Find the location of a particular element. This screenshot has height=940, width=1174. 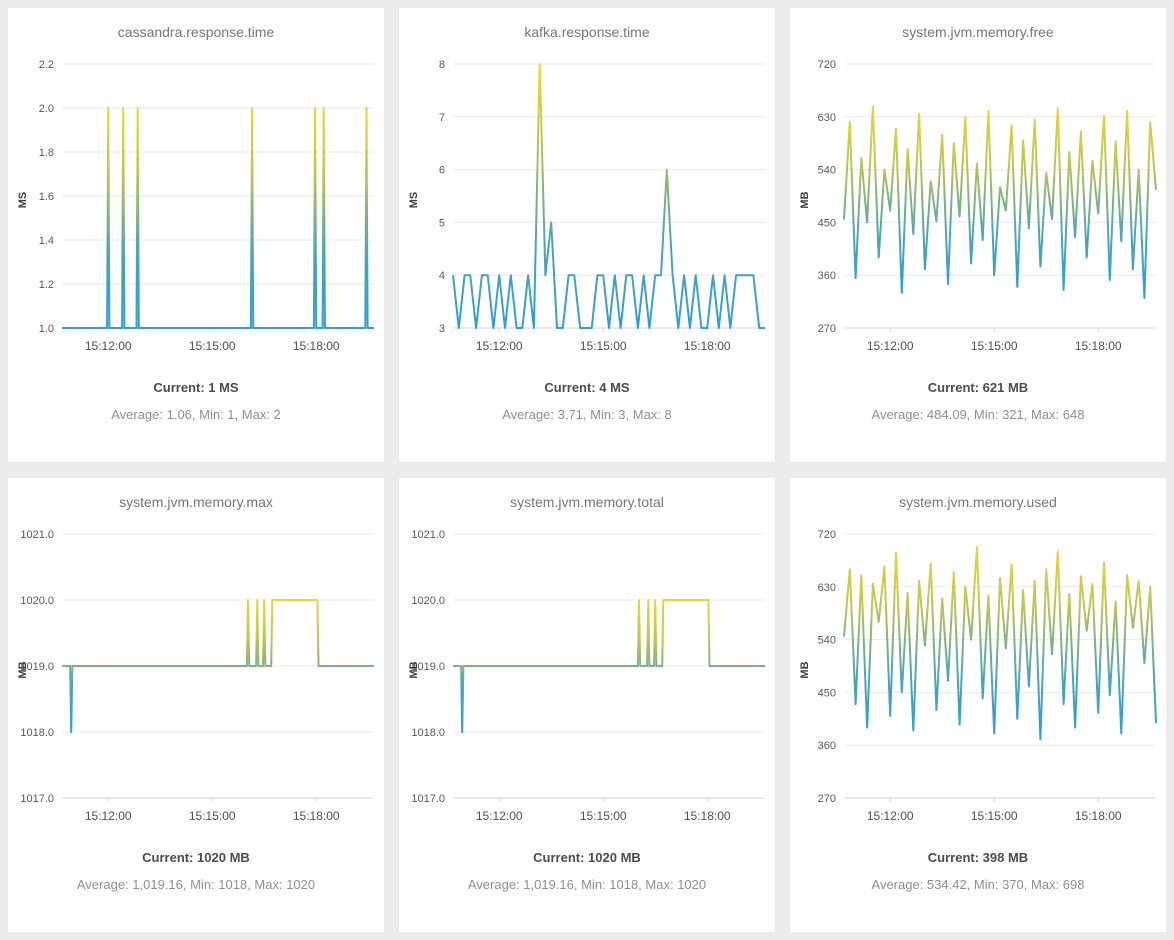

y-tick-label: 8 is located at coordinates (442, 65).